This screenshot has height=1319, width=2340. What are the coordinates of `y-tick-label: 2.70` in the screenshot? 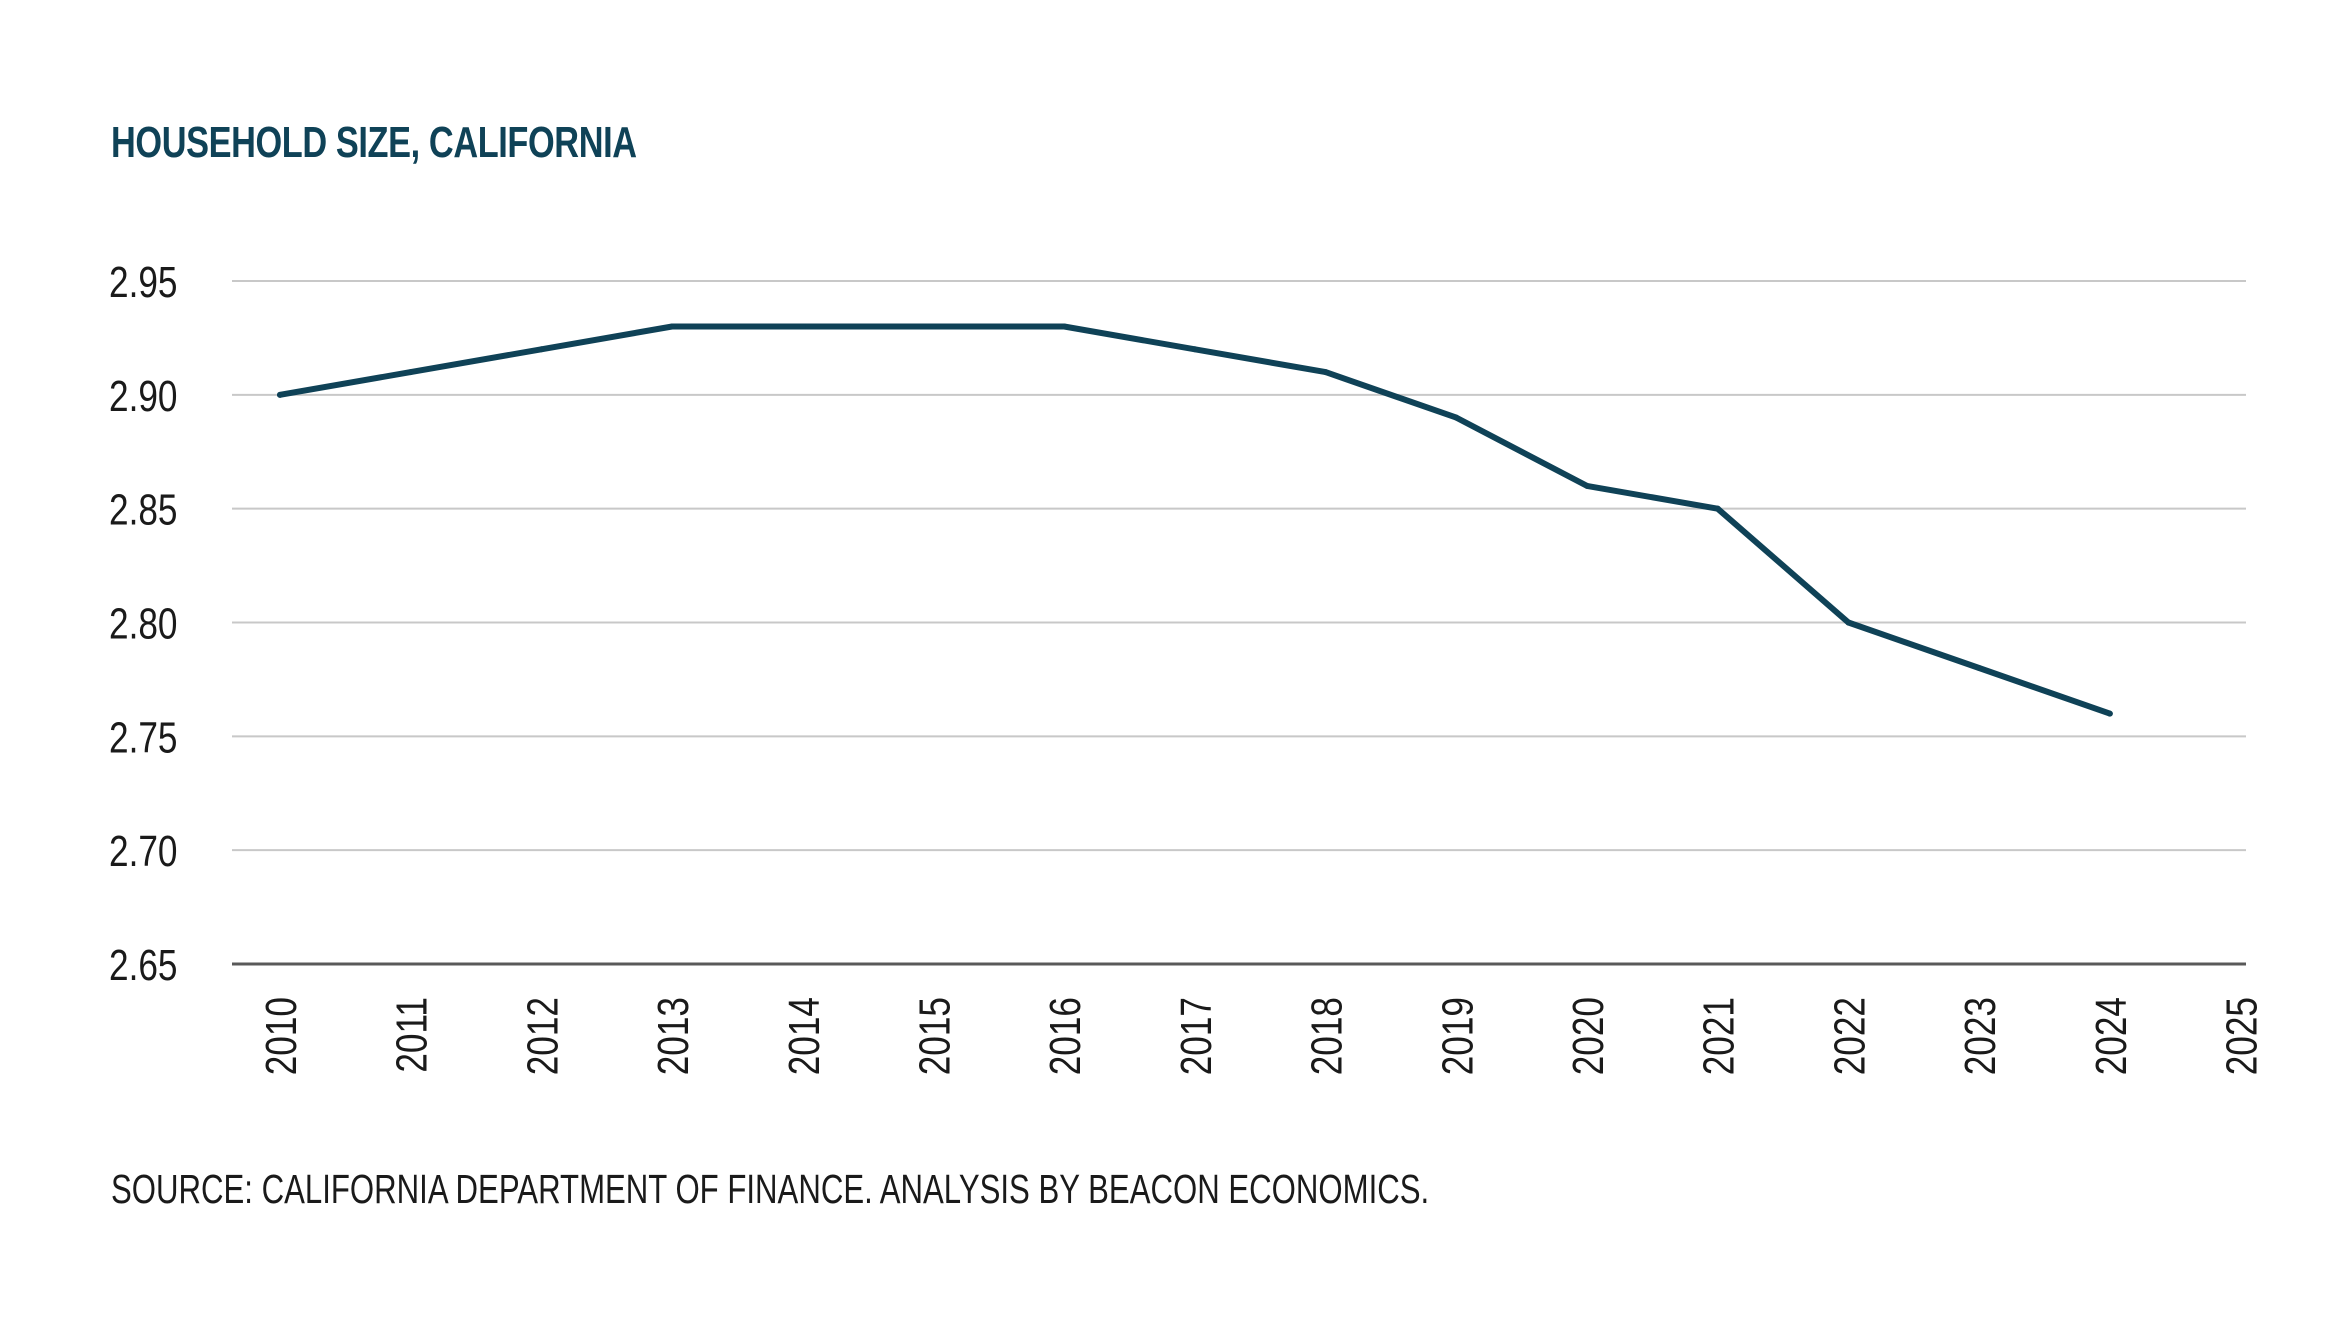 It's located at (143, 852).